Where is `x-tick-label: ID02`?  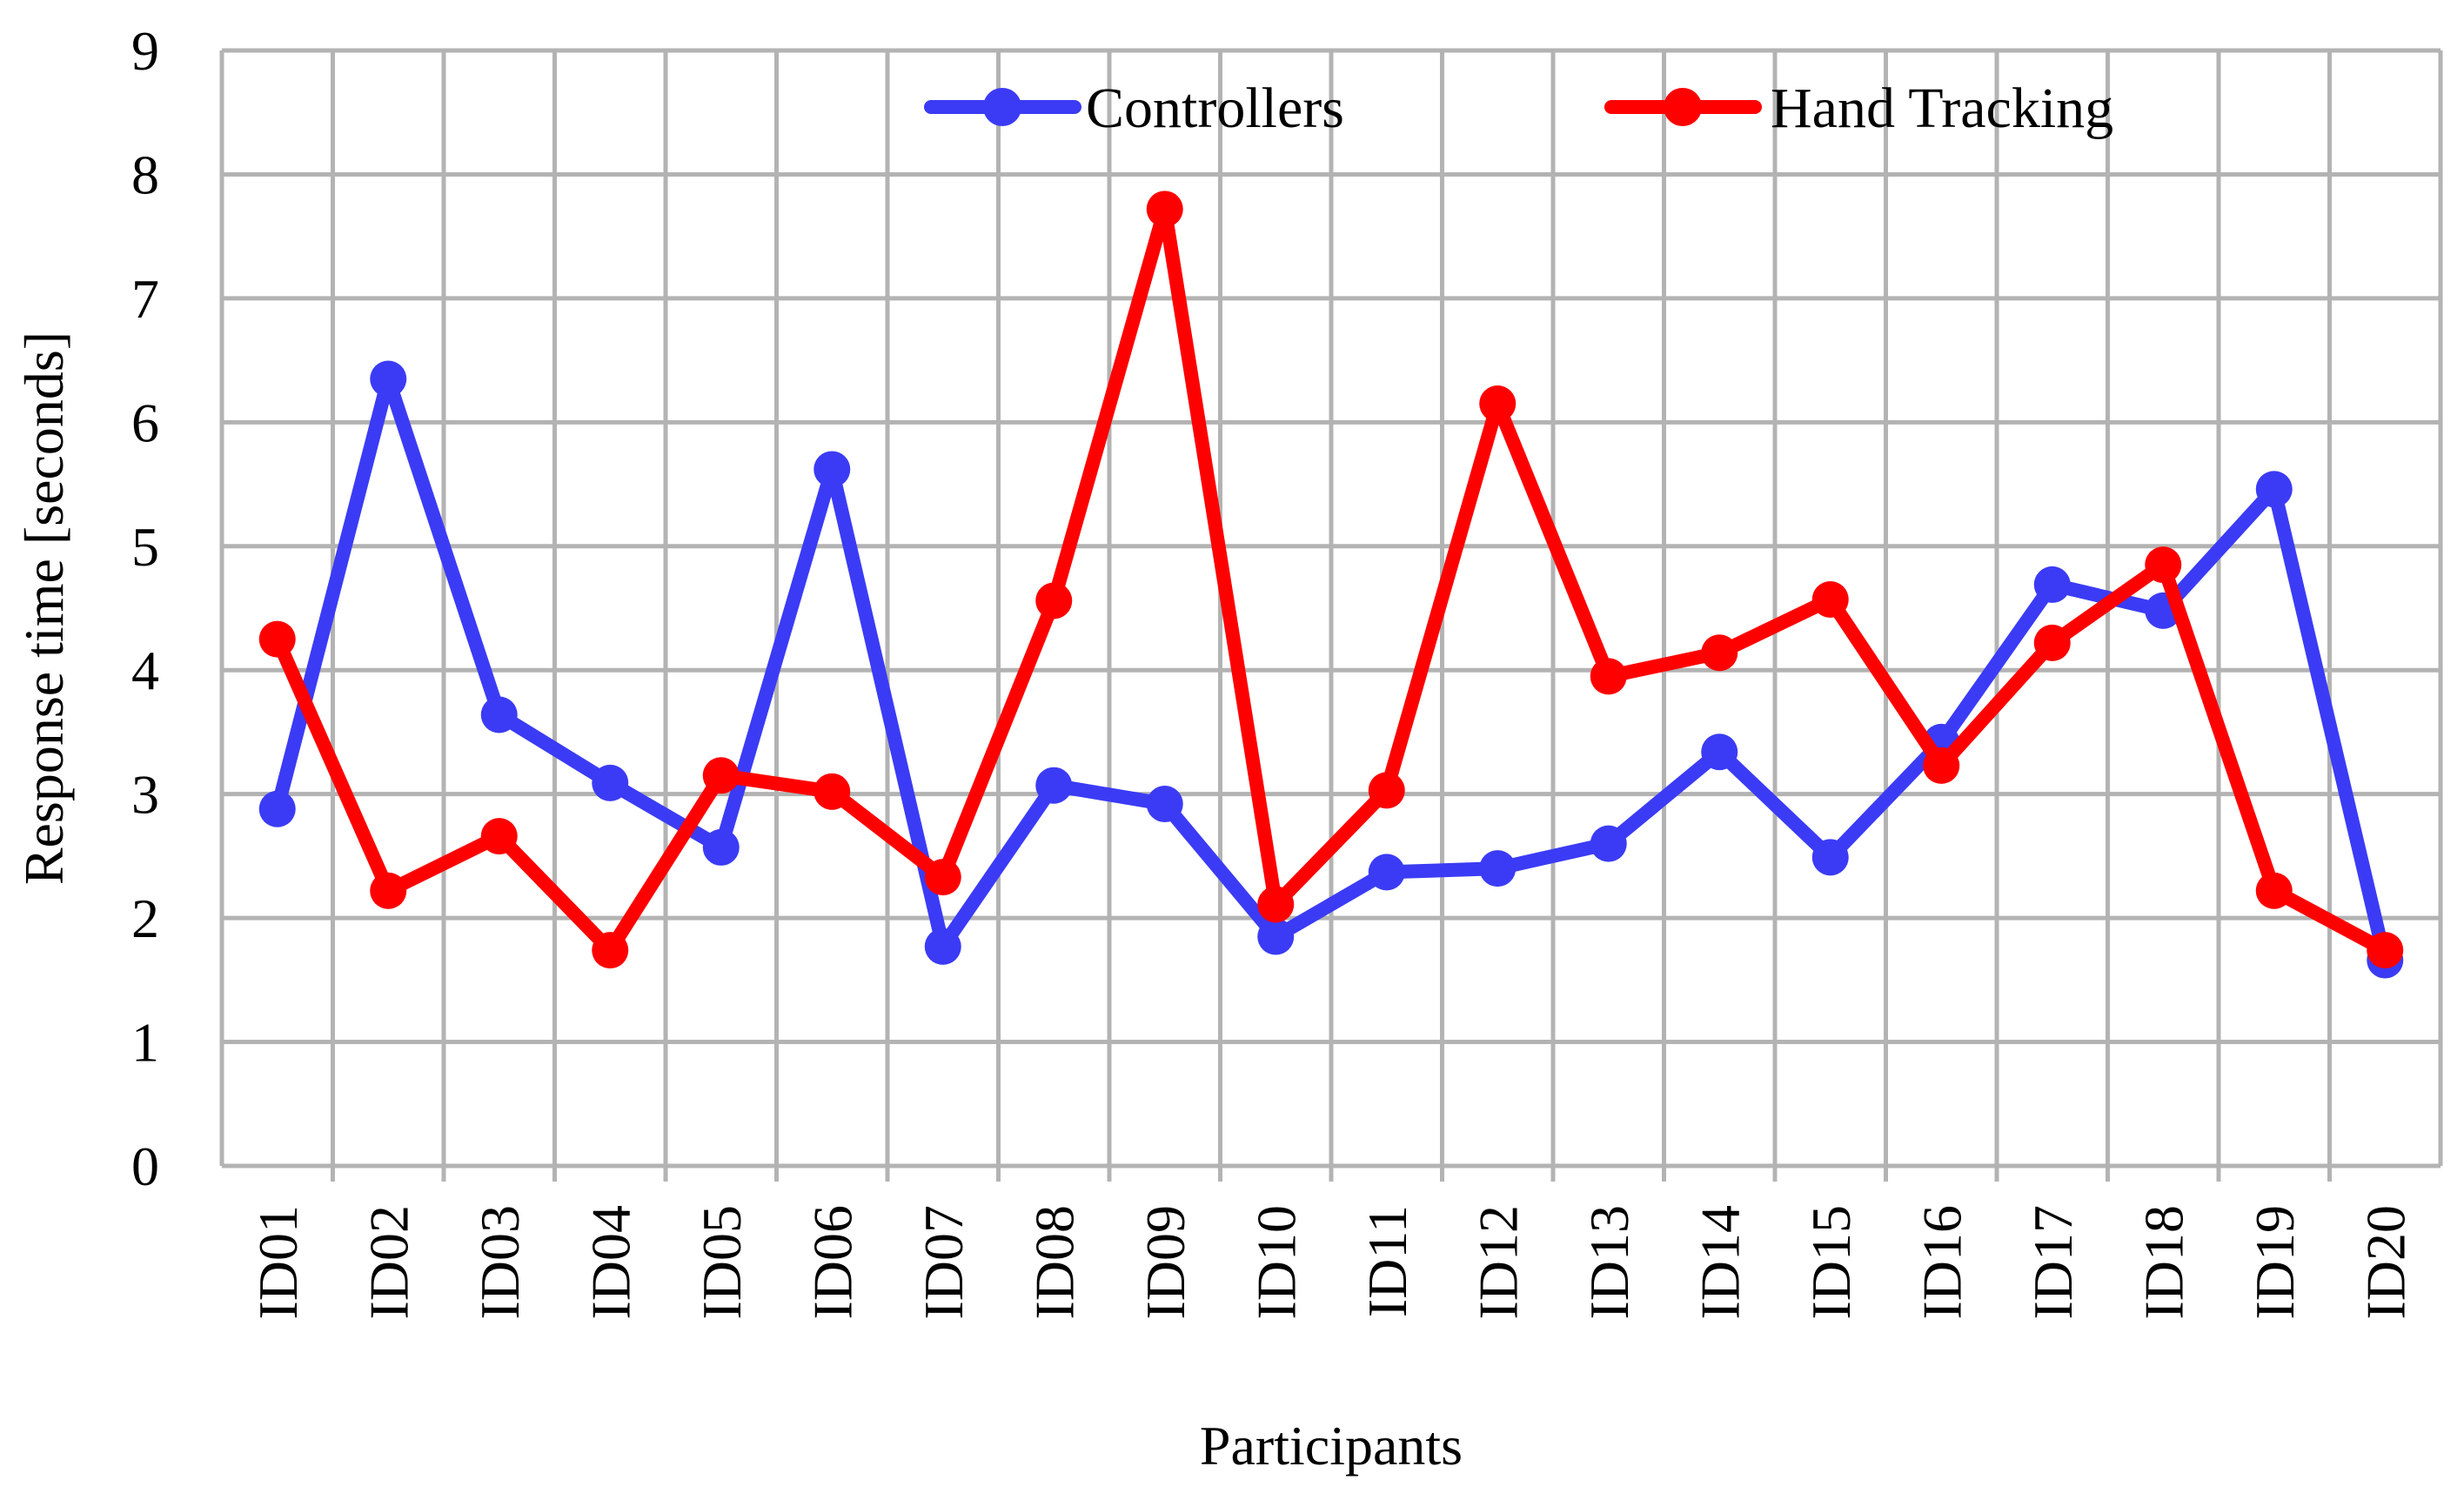
x-tick-label: ID02 is located at coordinates (388, 1262).